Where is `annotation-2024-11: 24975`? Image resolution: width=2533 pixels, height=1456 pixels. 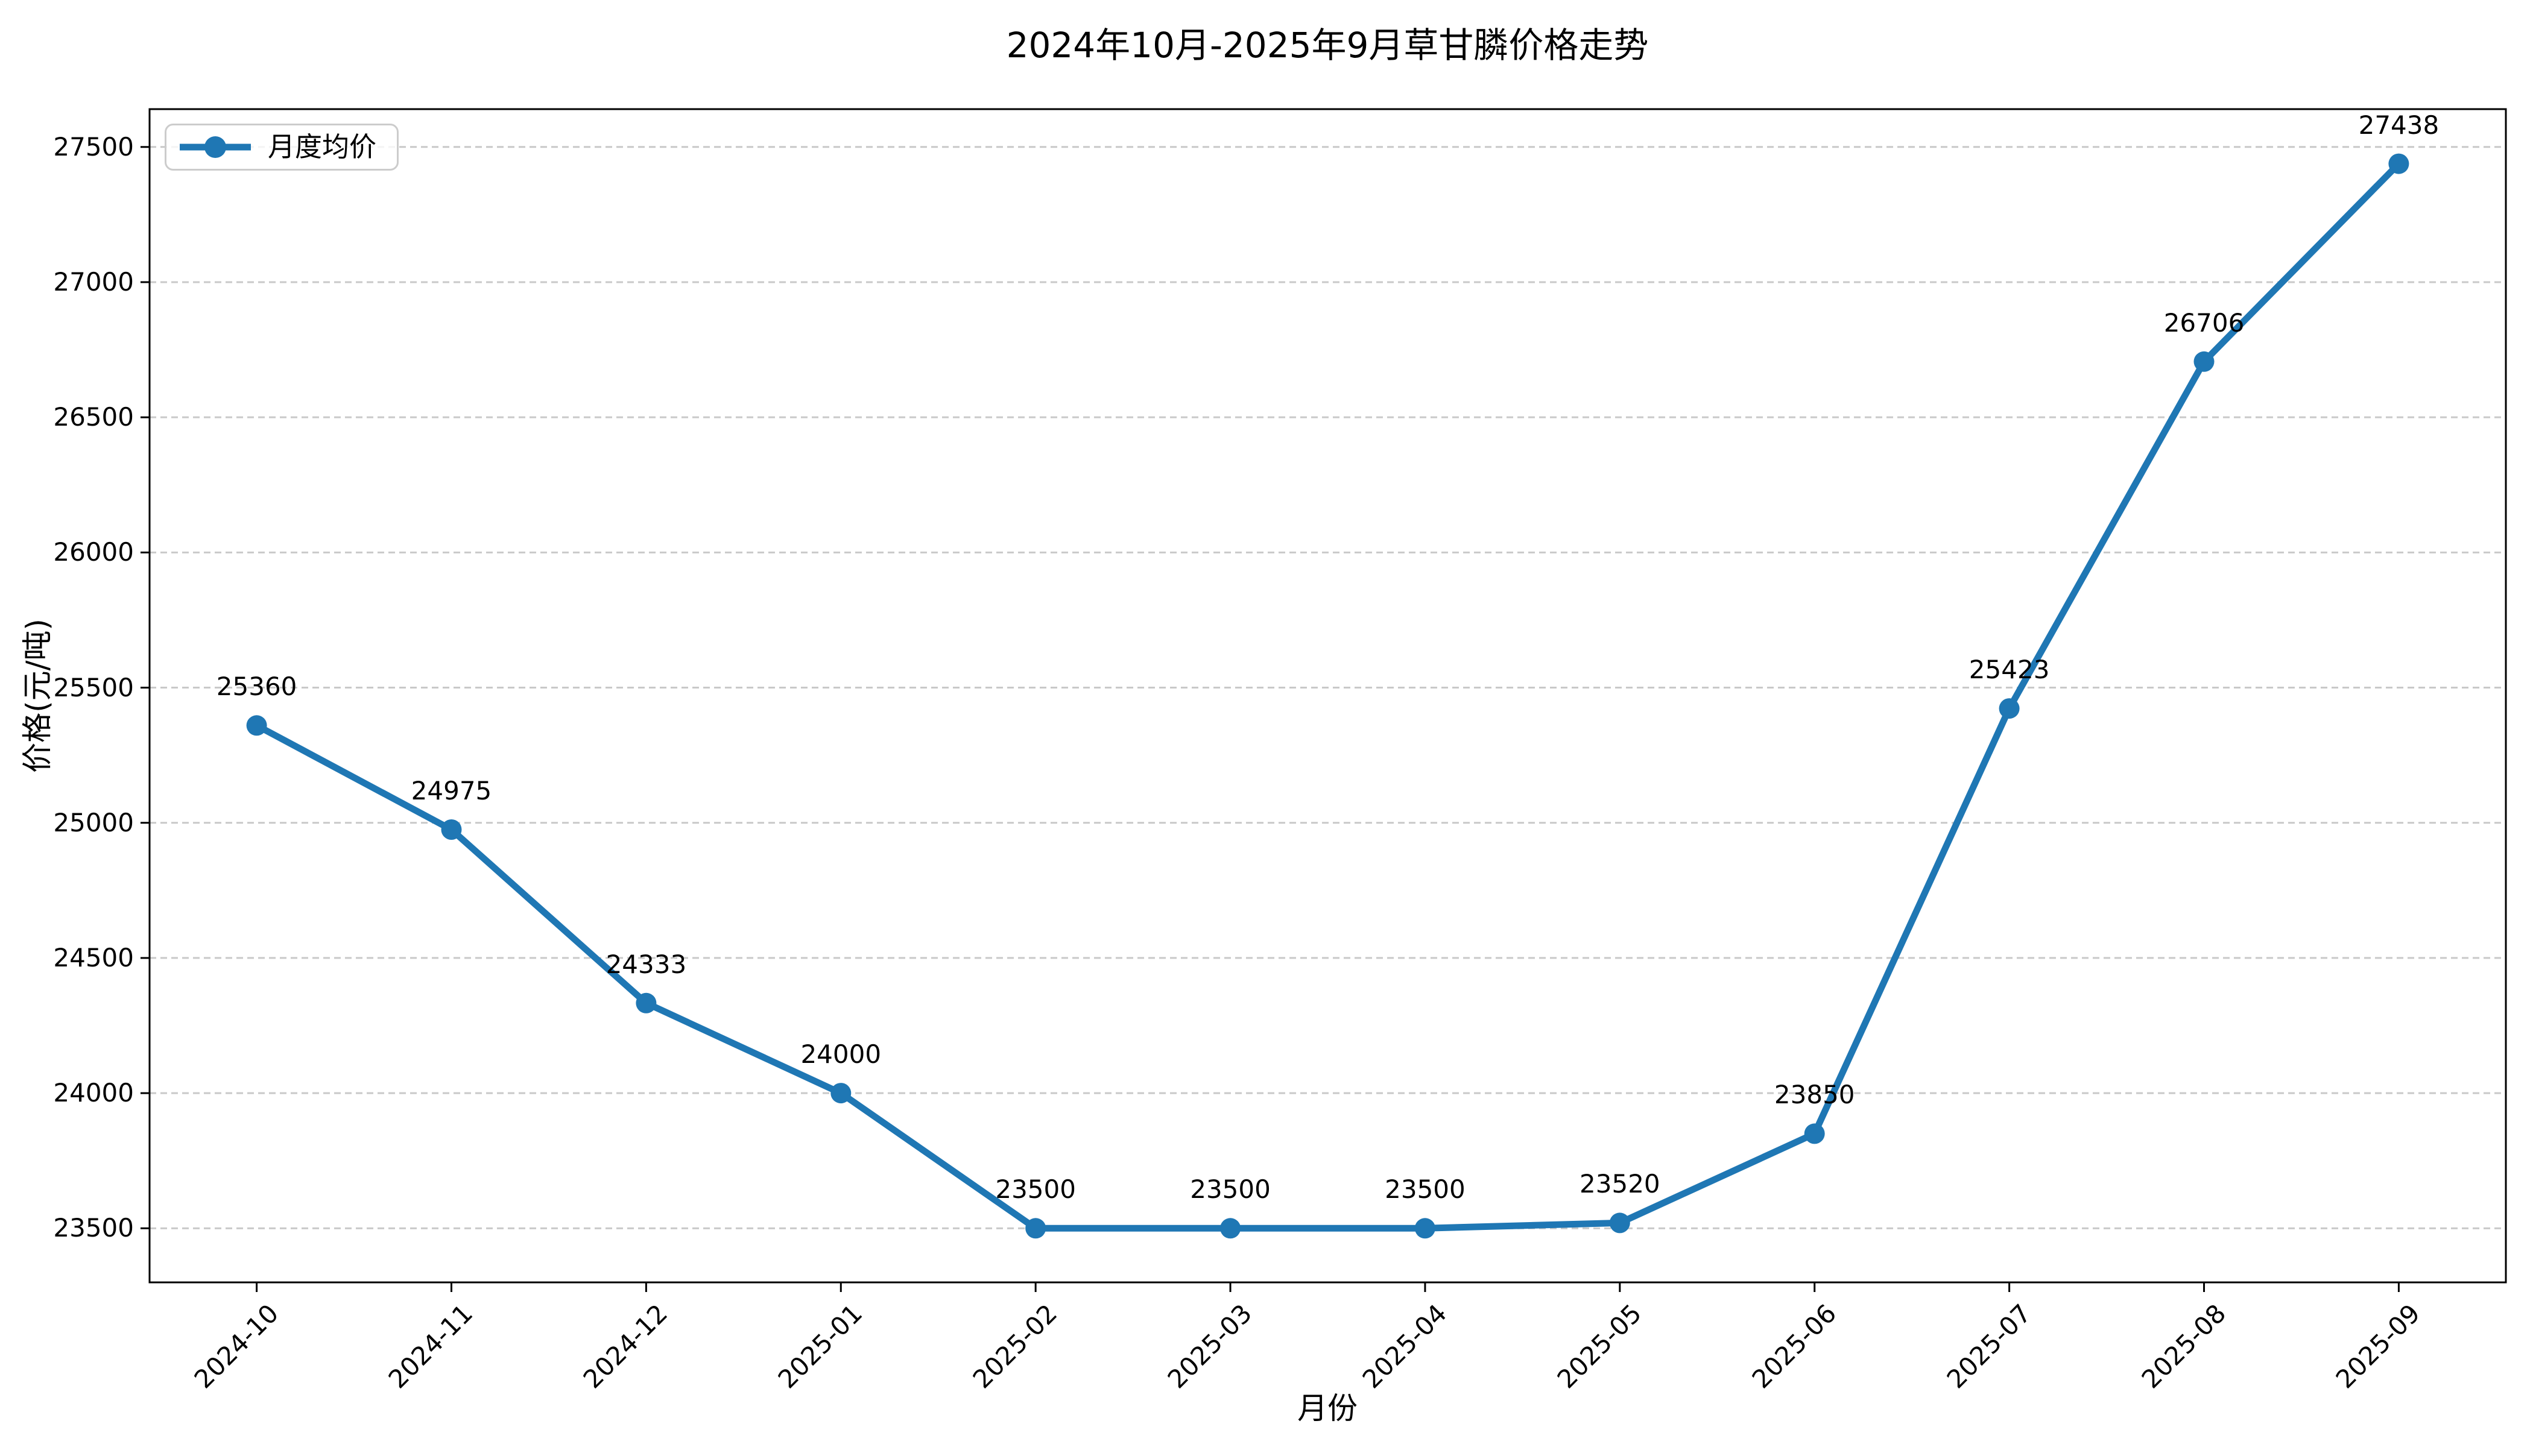
annotation-2024-11: 24975 is located at coordinates (452, 790).